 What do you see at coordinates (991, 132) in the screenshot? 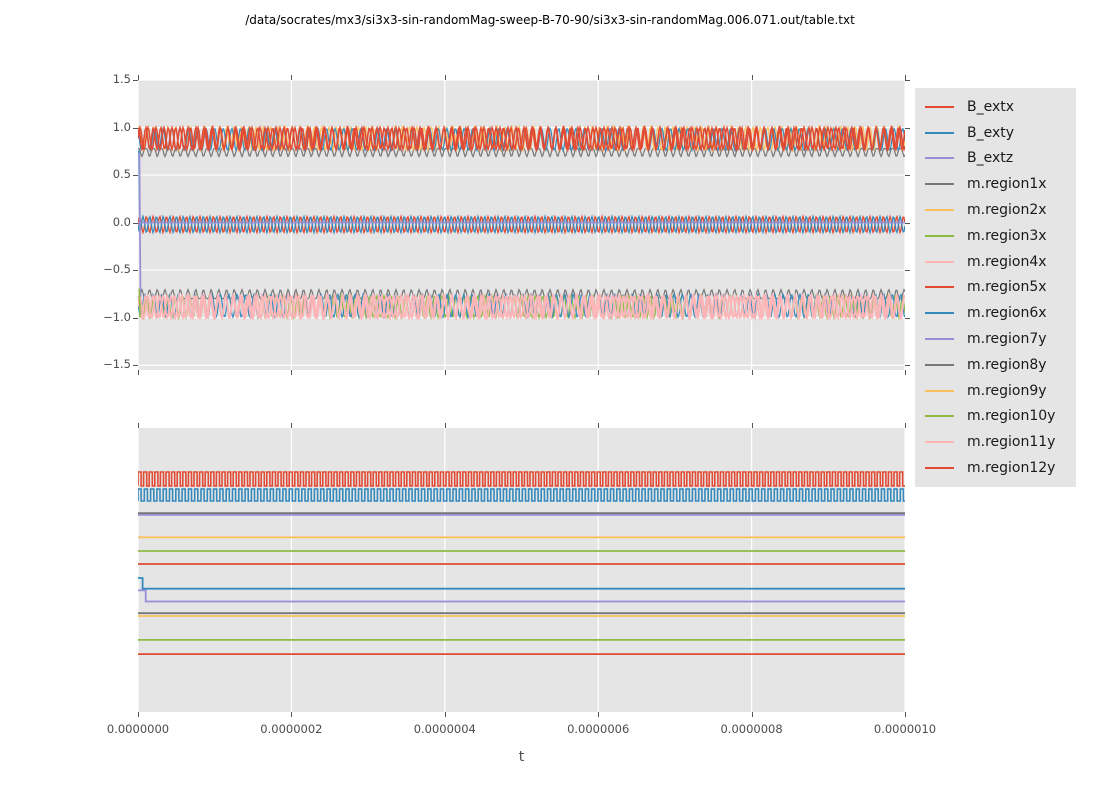
I see `legend-label: B_exty` at bounding box center [991, 132].